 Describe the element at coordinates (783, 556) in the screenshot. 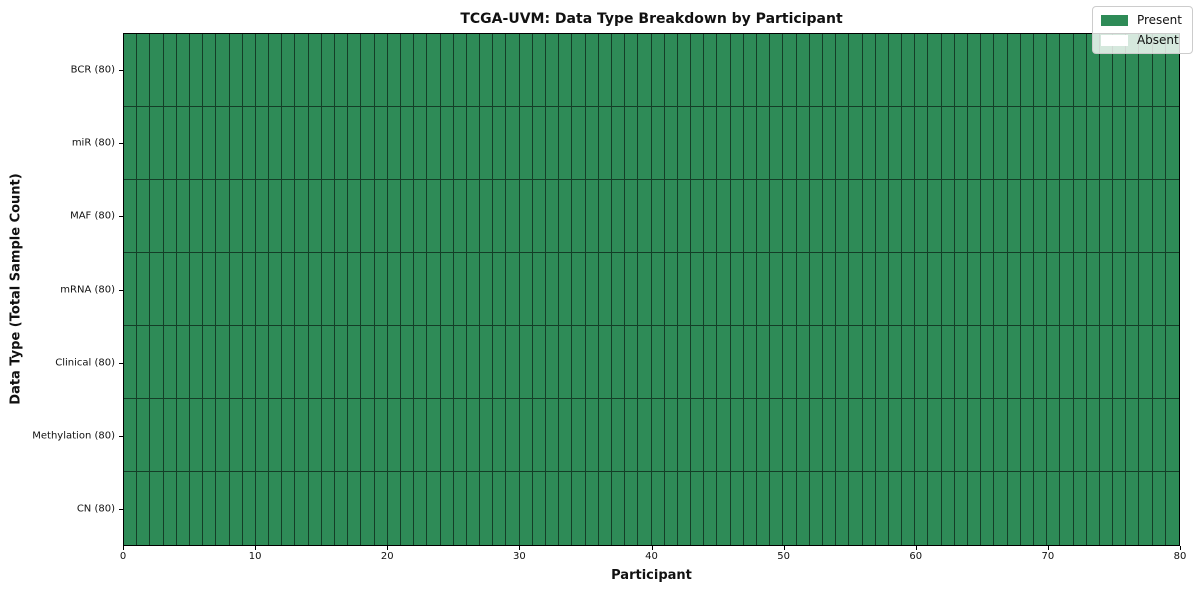

I see `x-tick-label: 50` at that location.